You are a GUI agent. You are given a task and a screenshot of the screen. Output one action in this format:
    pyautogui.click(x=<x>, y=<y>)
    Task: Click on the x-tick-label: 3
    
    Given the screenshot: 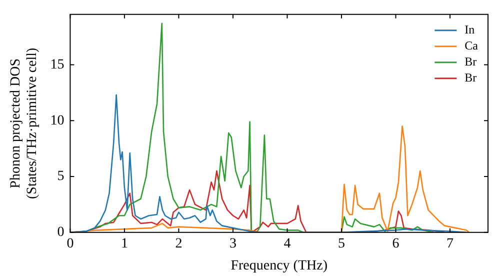 What is the action you would take?
    pyautogui.click(x=232, y=244)
    